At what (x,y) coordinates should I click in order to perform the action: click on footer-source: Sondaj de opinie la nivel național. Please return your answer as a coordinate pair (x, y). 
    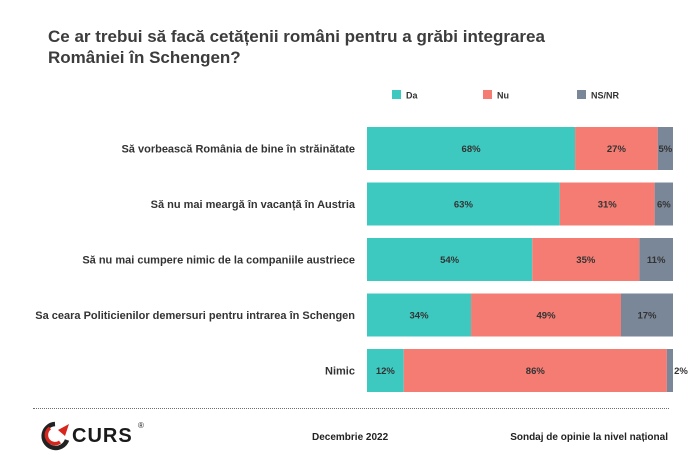
    Looking at the image, I should click on (589, 437).